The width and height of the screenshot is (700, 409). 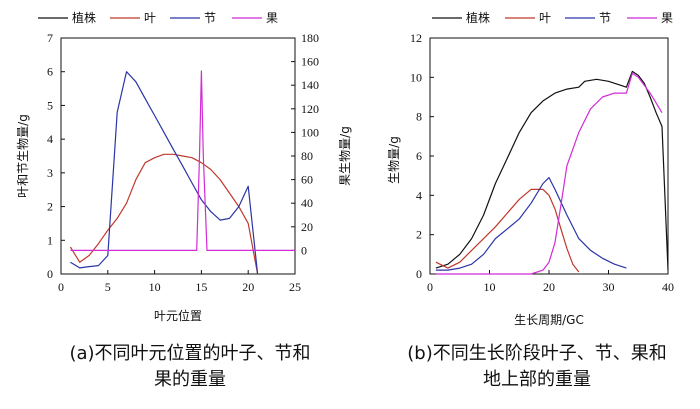 I want to click on chart-b-y-tick-label: 6, so click(x=419, y=156).